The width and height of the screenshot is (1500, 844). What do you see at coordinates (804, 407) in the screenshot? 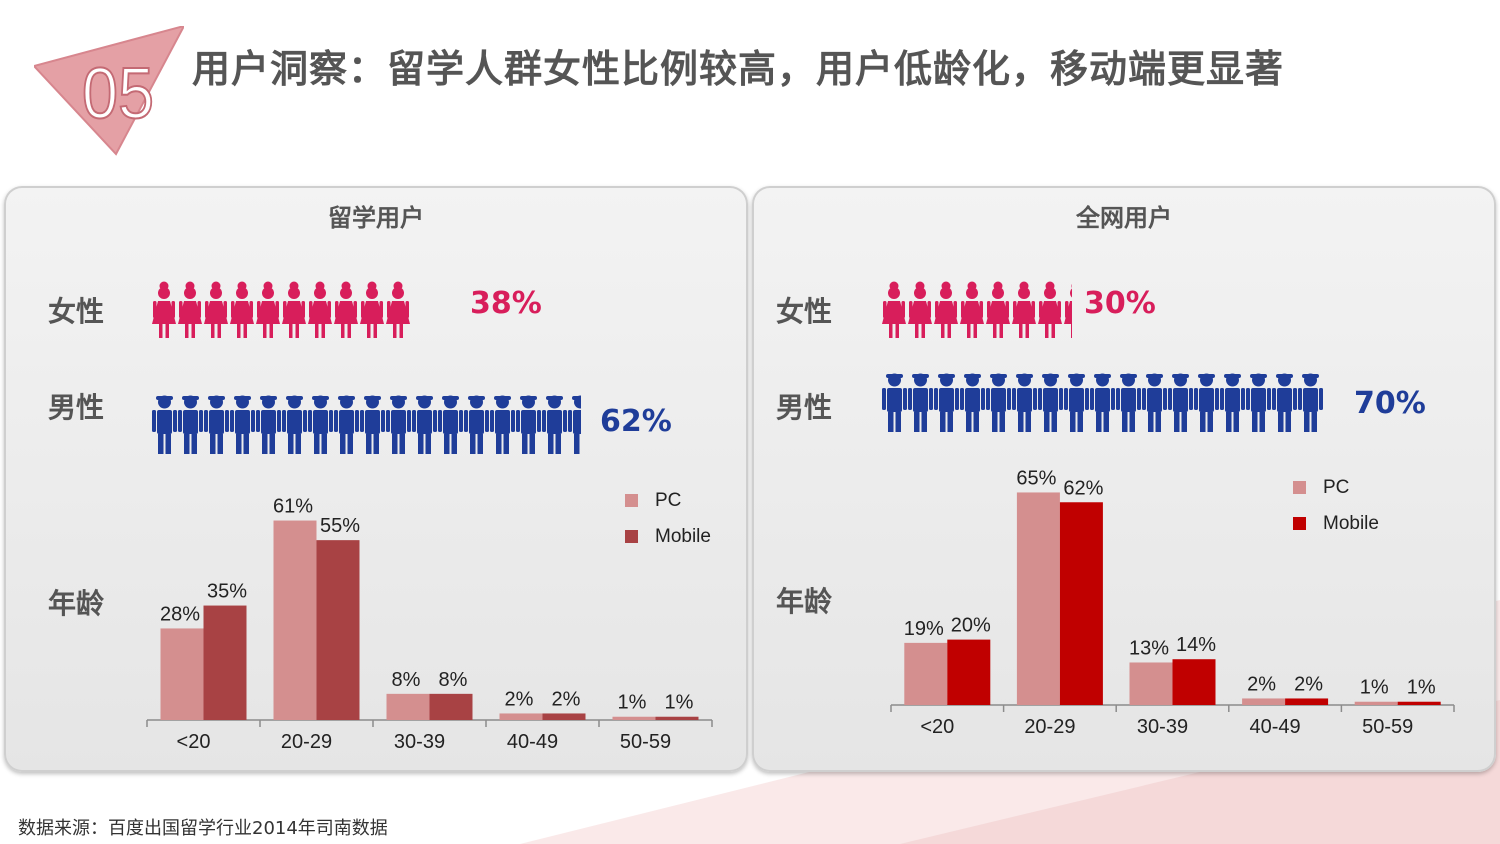
I see `male-label: 男性` at bounding box center [804, 407].